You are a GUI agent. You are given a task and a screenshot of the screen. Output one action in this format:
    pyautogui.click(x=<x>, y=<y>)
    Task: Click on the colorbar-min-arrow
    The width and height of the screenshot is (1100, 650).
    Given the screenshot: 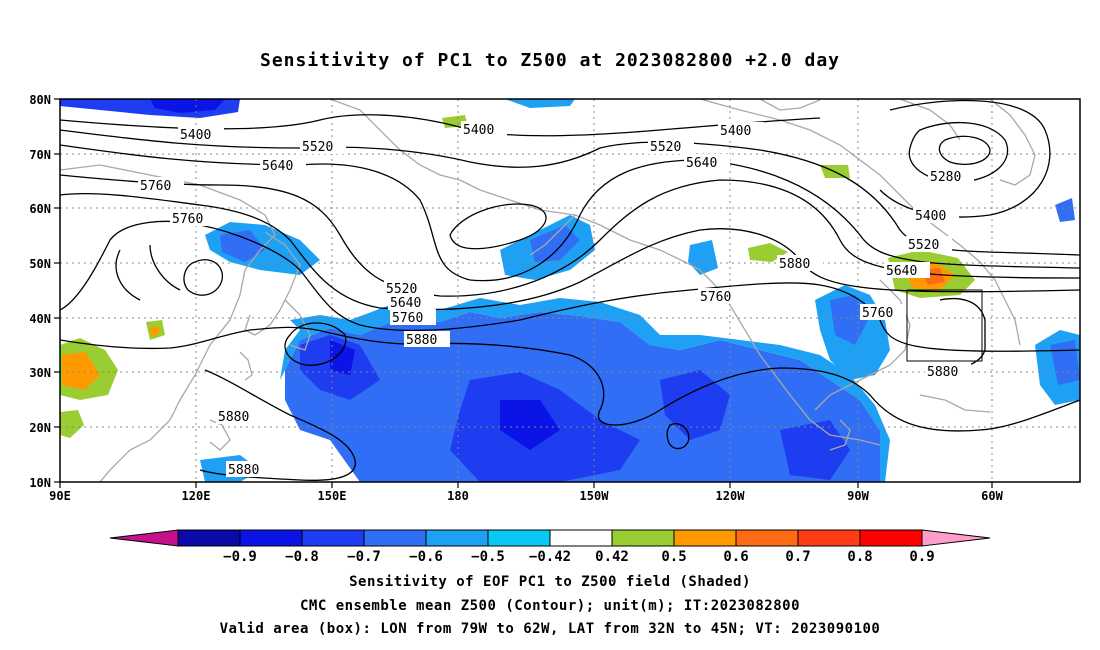 What is the action you would take?
    pyautogui.click(x=144, y=538)
    